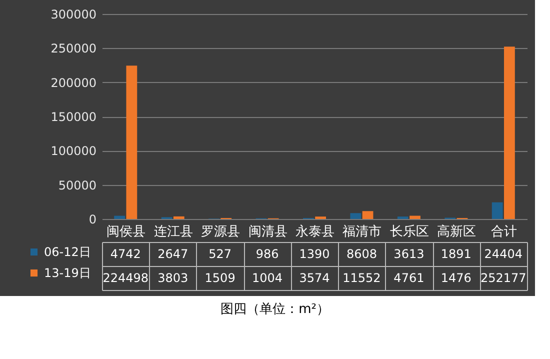  I want to click on data-label: 224498, so click(125, 278).